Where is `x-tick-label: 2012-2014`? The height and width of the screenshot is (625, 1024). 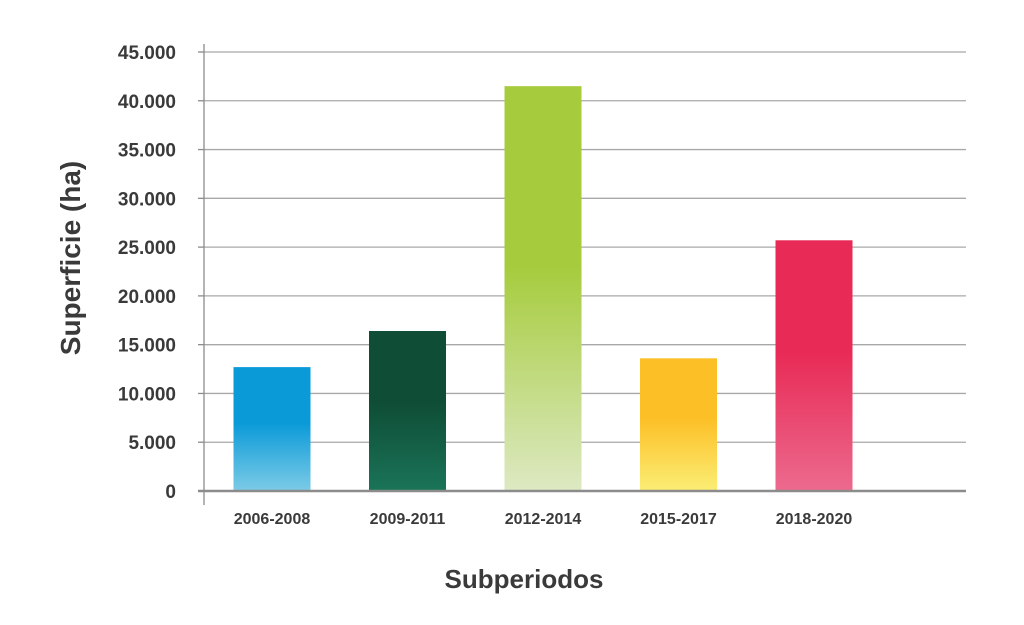
x-tick-label: 2012-2014 is located at coordinates (543, 519).